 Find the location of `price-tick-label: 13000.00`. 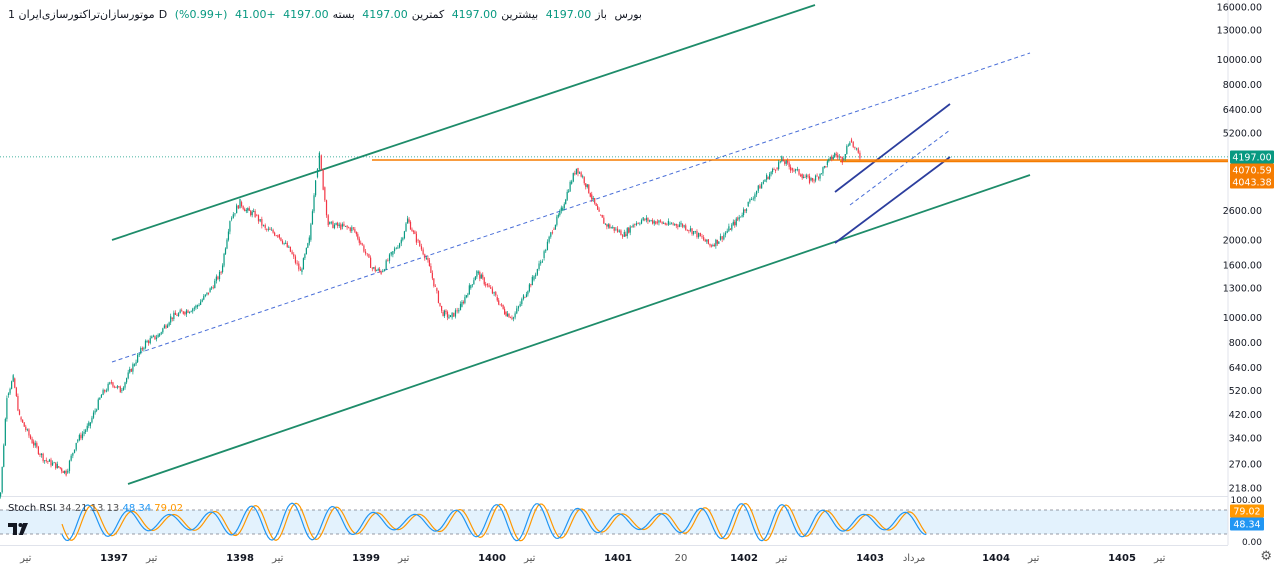

price-tick-label: 13000.00 is located at coordinates (1239, 31).